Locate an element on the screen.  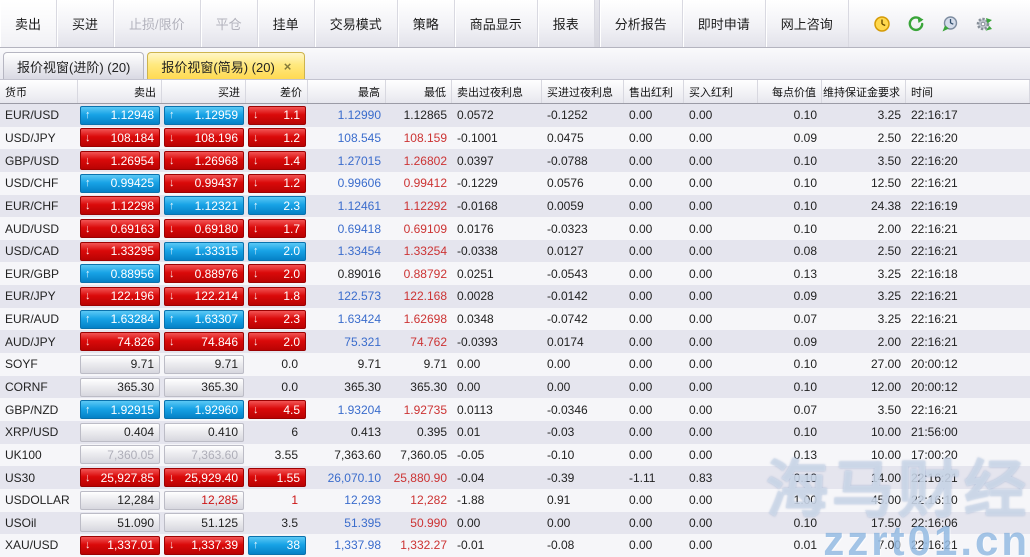
tab-quote-simple: 报价视窗(简易) (20) × is located at coordinates (226, 65).